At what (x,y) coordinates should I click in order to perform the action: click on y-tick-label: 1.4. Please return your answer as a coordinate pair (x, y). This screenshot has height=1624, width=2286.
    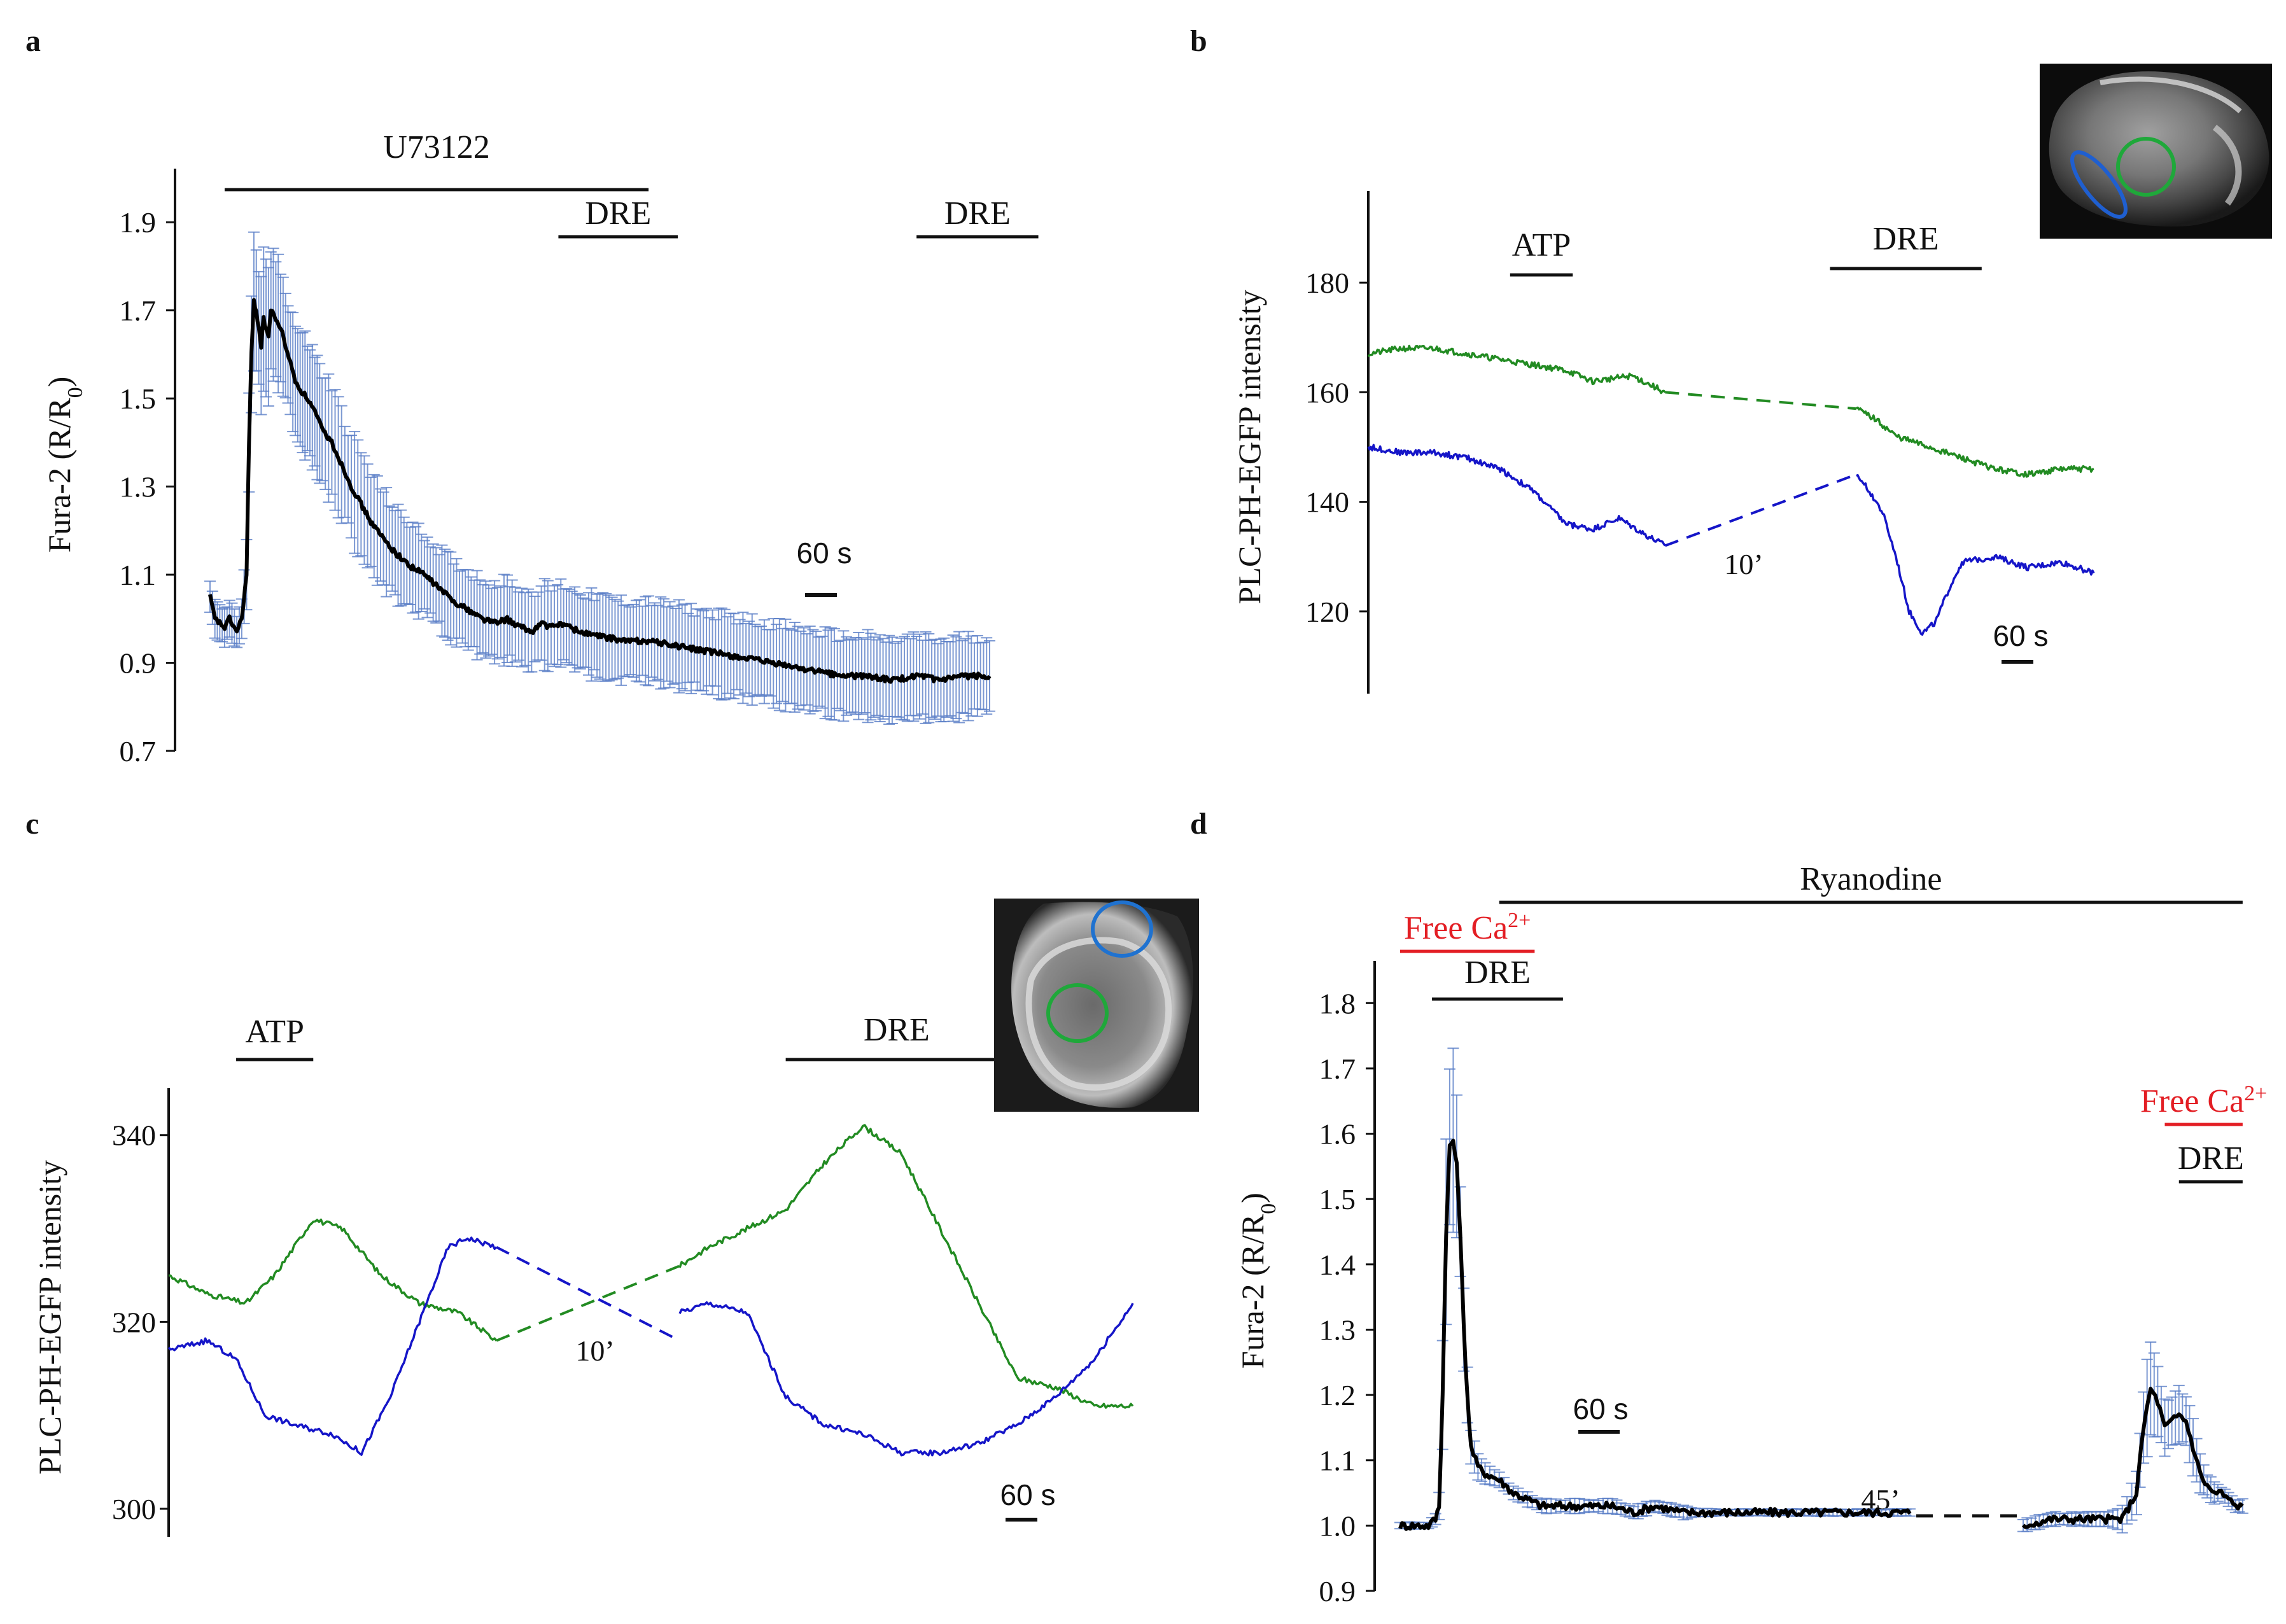
    Looking at the image, I should click on (1337, 1265).